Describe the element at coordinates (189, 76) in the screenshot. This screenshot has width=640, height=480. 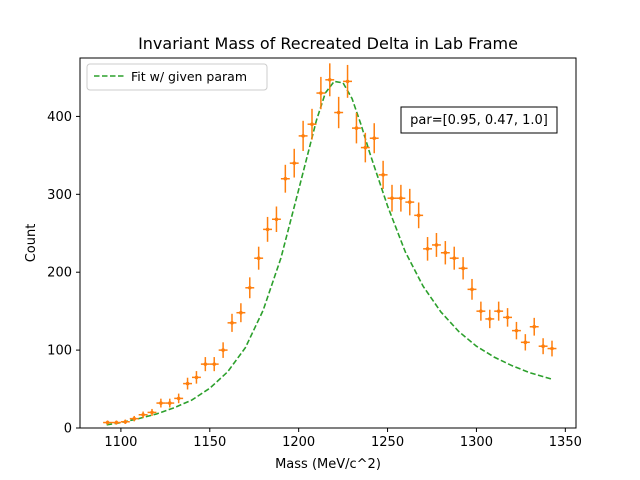
I see `legend-fit-label: Fit w/ given param` at that location.